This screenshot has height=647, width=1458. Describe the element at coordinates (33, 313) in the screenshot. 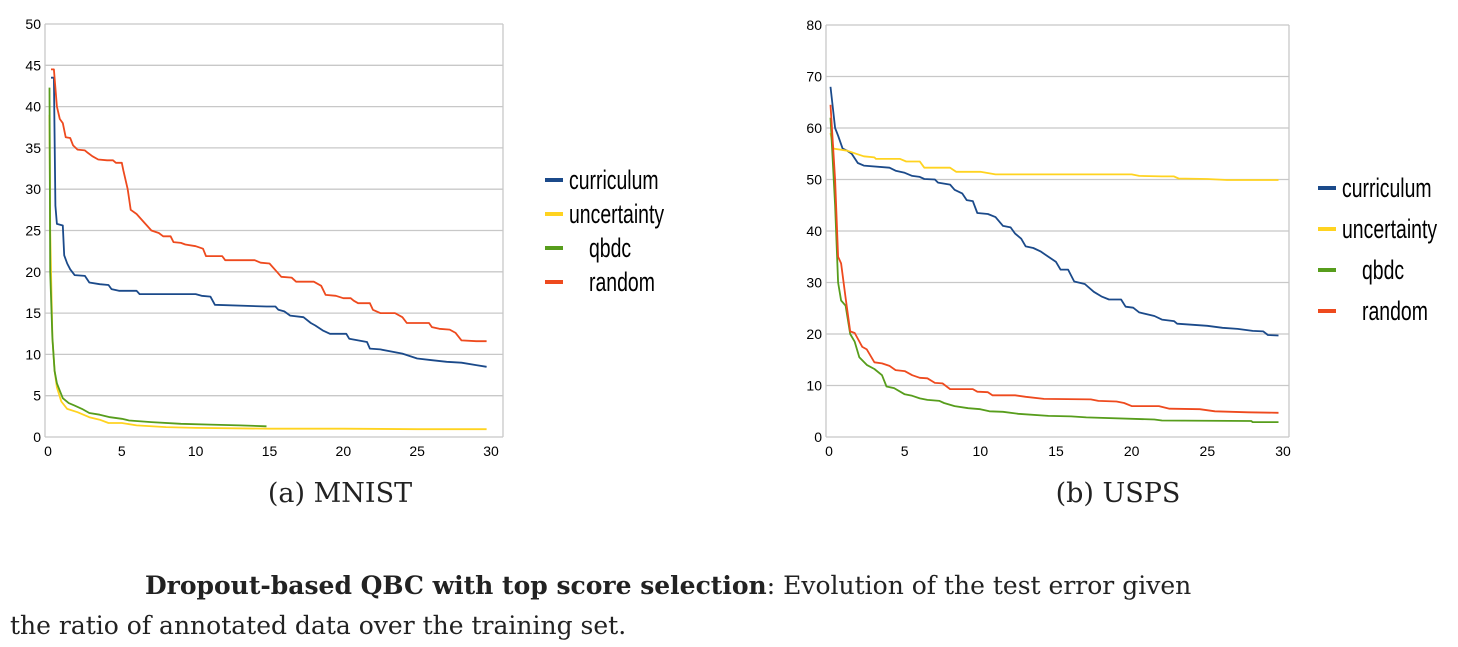

I see `y-tick-label: 15` at that location.